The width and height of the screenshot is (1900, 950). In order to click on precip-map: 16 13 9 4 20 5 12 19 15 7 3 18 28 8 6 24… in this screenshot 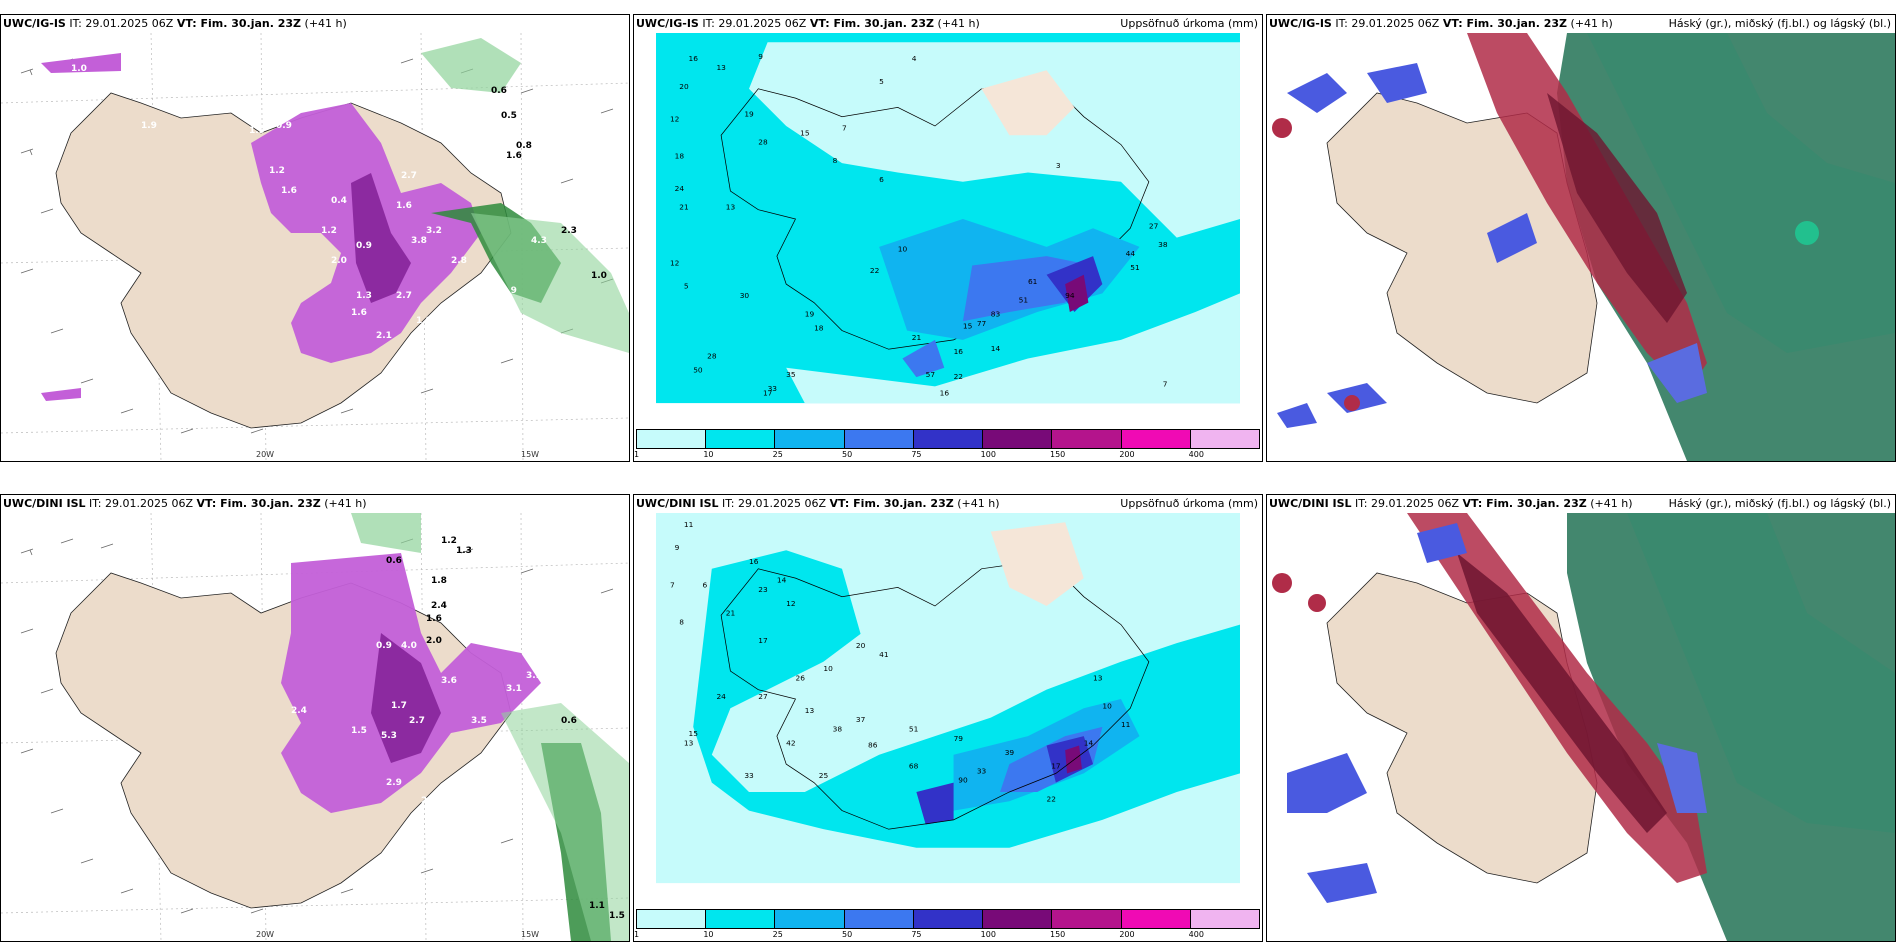, I will do `click(948, 218)`.